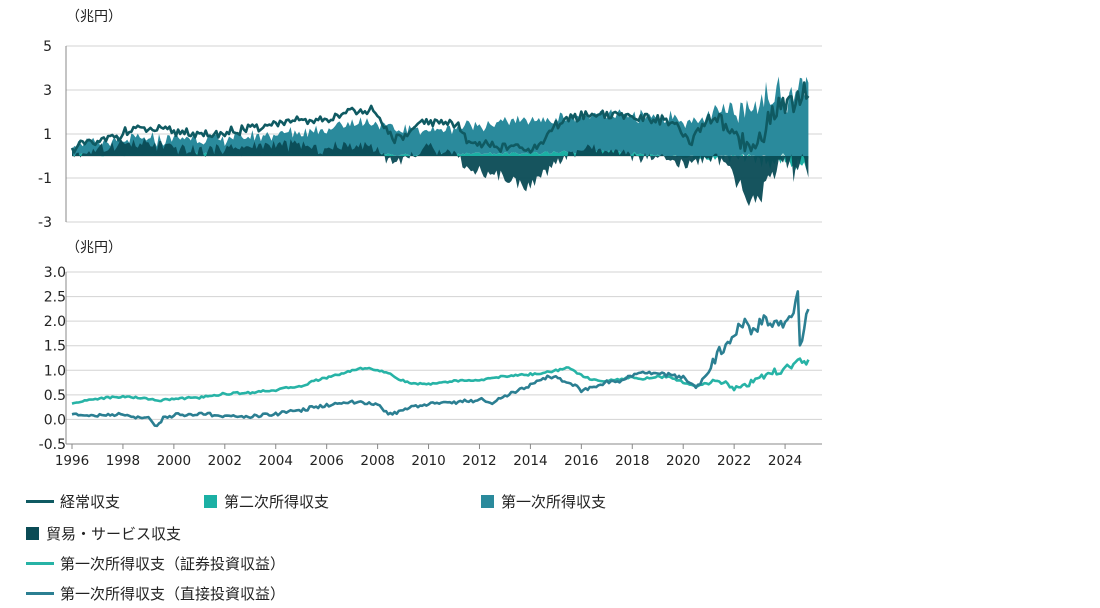  I want to click on legend-item-direct-income: 第一次所得収支（直接投資収益）, so click(155, 593).